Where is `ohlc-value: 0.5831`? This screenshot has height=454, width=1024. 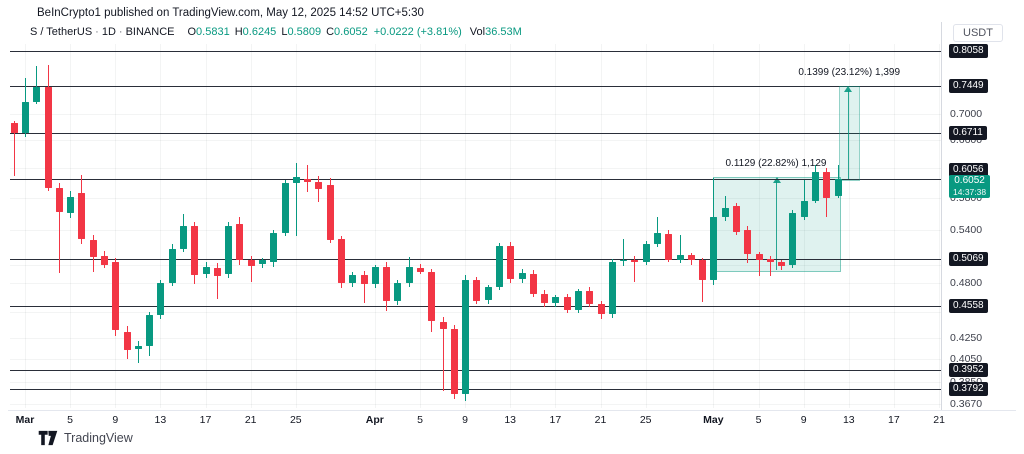 ohlc-value: 0.5831 is located at coordinates (213, 32).